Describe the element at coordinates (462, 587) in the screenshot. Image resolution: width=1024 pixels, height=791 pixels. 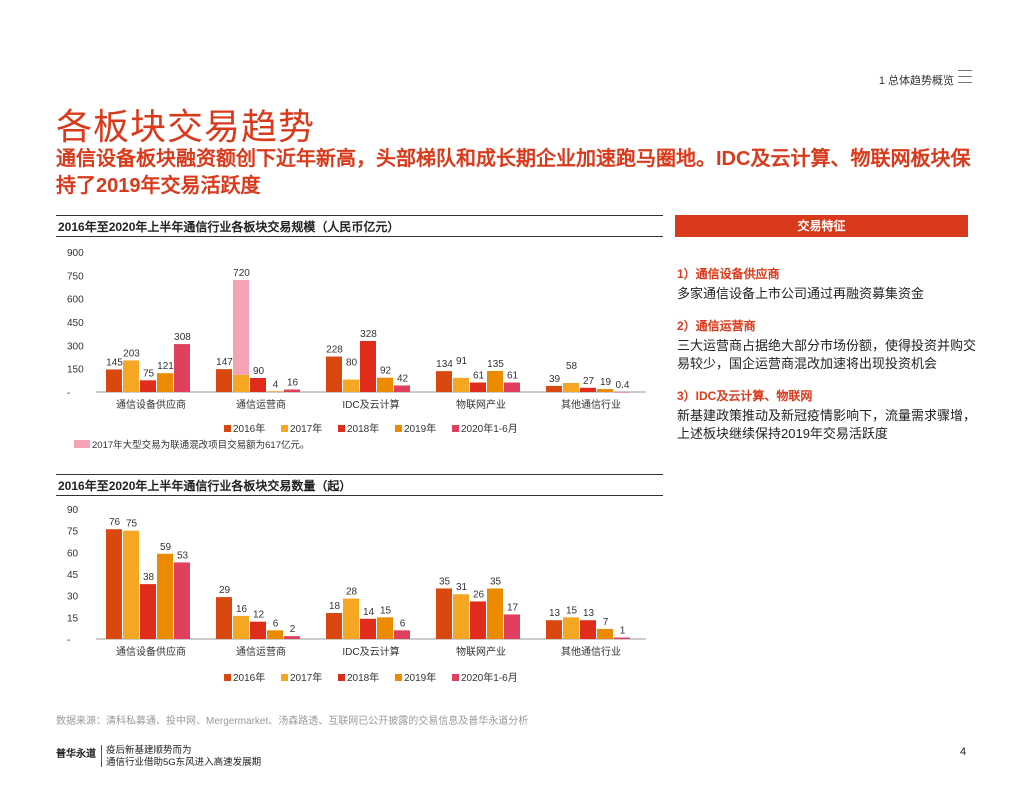
I see `data-label: 31` at that location.